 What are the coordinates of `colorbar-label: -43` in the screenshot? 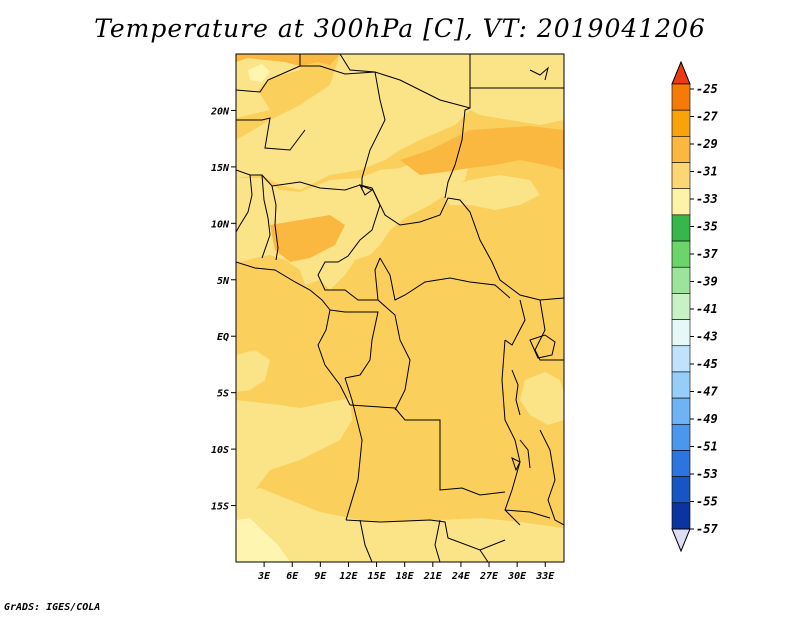 It's located at (707, 337).